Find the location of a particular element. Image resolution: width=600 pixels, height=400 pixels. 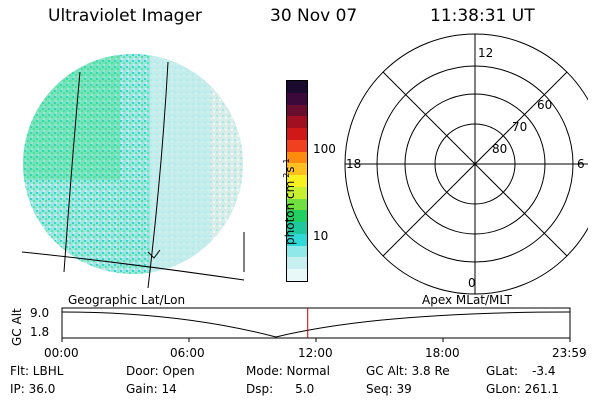

date-label: 30 Nov 07 is located at coordinates (314, 16).